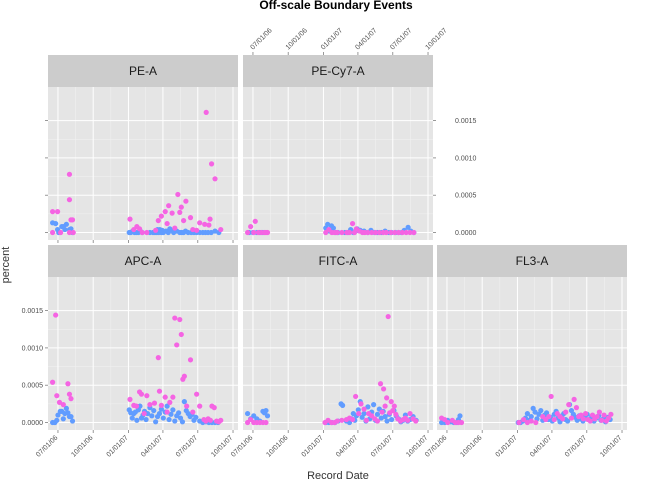 The image size is (672, 480). What do you see at coordinates (338, 353) in the screenshot?
I see `panel-background` at bounding box center [338, 353].